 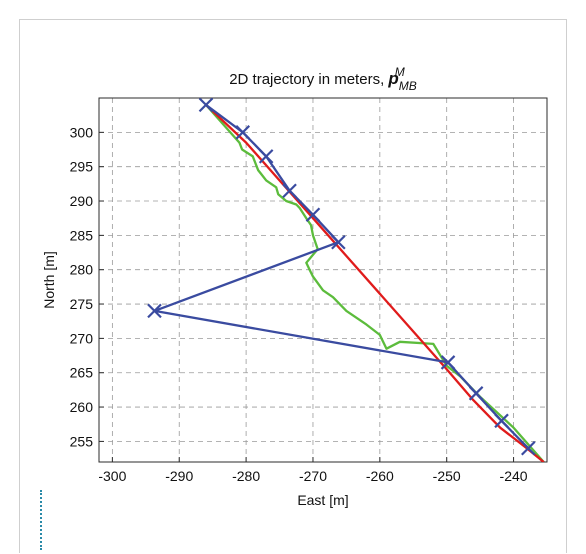 What do you see at coordinates (82, 167) in the screenshot?
I see `y-tick-label: 295` at bounding box center [82, 167].